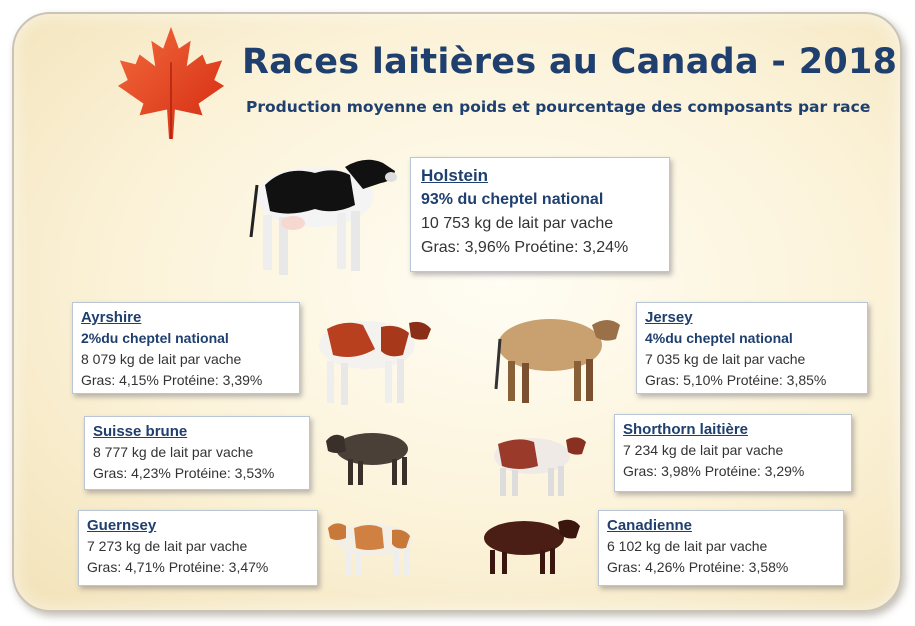  I want to click on holstein-fat: 3,96%, so click(487, 247).